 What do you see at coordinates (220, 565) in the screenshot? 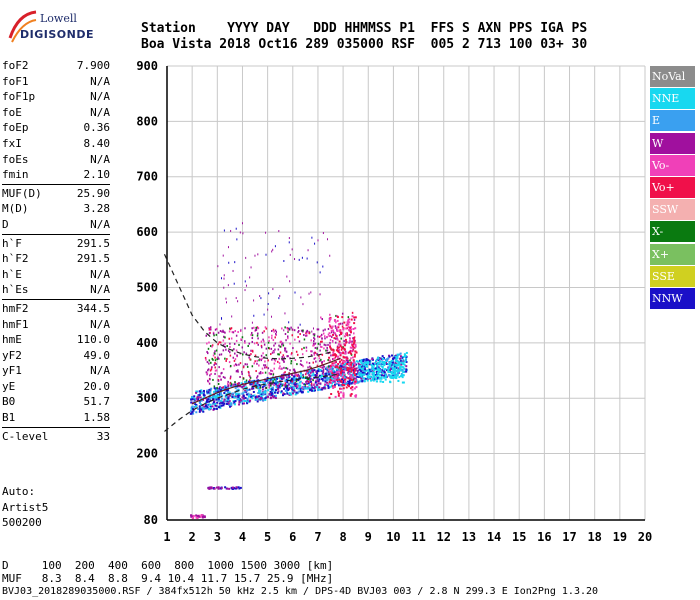
I see `distance-value: 1000` at bounding box center [220, 565].